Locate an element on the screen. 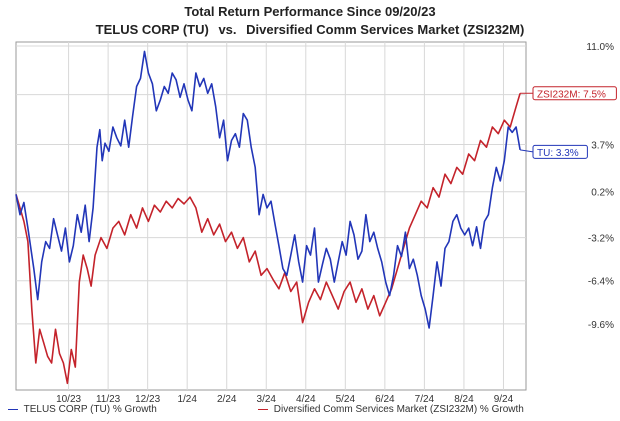 Image resolution: width=620 pixels, height=421 pixels. x-tick-label: 4/24 is located at coordinates (306, 399).